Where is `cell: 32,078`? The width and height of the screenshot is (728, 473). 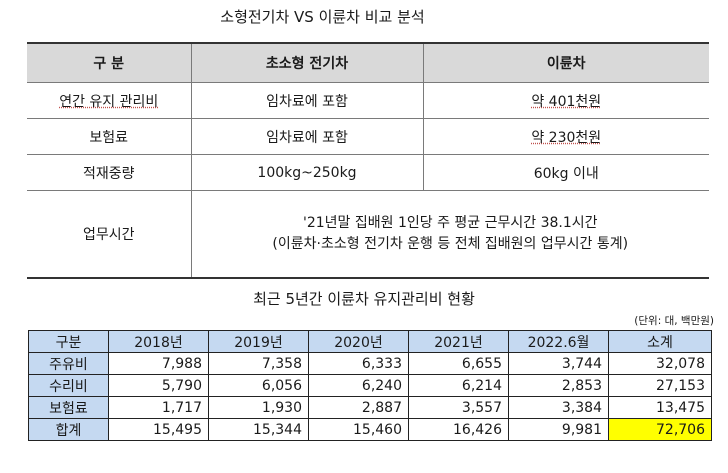 cell: 32,078 is located at coordinates (660, 363).